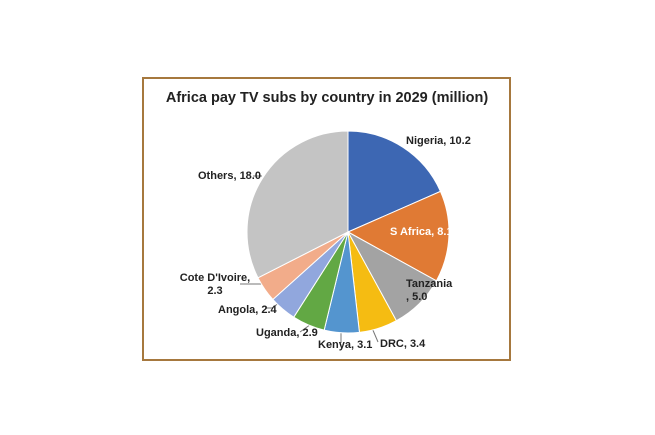  Describe the element at coordinates (215, 284) in the screenshot. I see `data-label: Cote D'Ivoire, 2.3` at that location.